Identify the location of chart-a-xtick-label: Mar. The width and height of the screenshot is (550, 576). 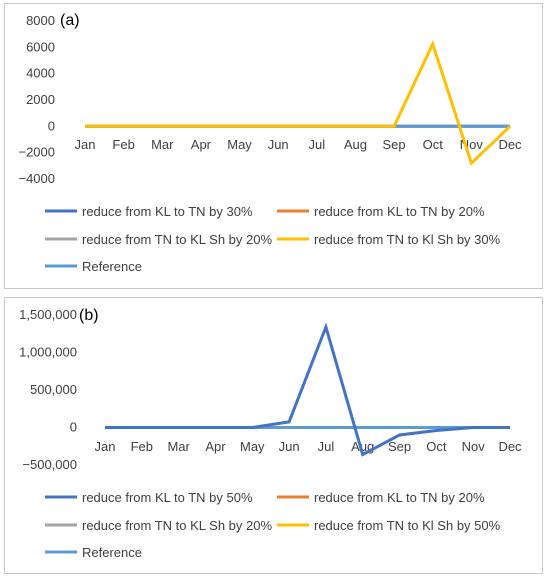
(162, 144).